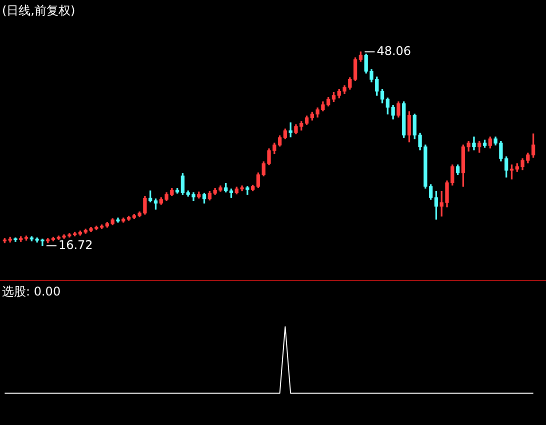  Describe the element at coordinates (75, 245) in the screenshot. I see `annotation: 16.72` at that location.